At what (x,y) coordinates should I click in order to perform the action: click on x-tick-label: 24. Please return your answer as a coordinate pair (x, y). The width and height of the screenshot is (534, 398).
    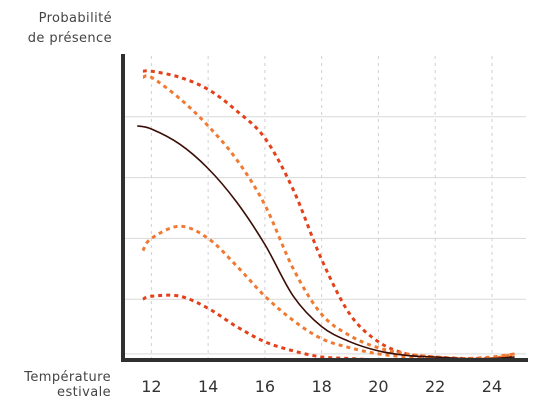
    Looking at the image, I should click on (492, 386).